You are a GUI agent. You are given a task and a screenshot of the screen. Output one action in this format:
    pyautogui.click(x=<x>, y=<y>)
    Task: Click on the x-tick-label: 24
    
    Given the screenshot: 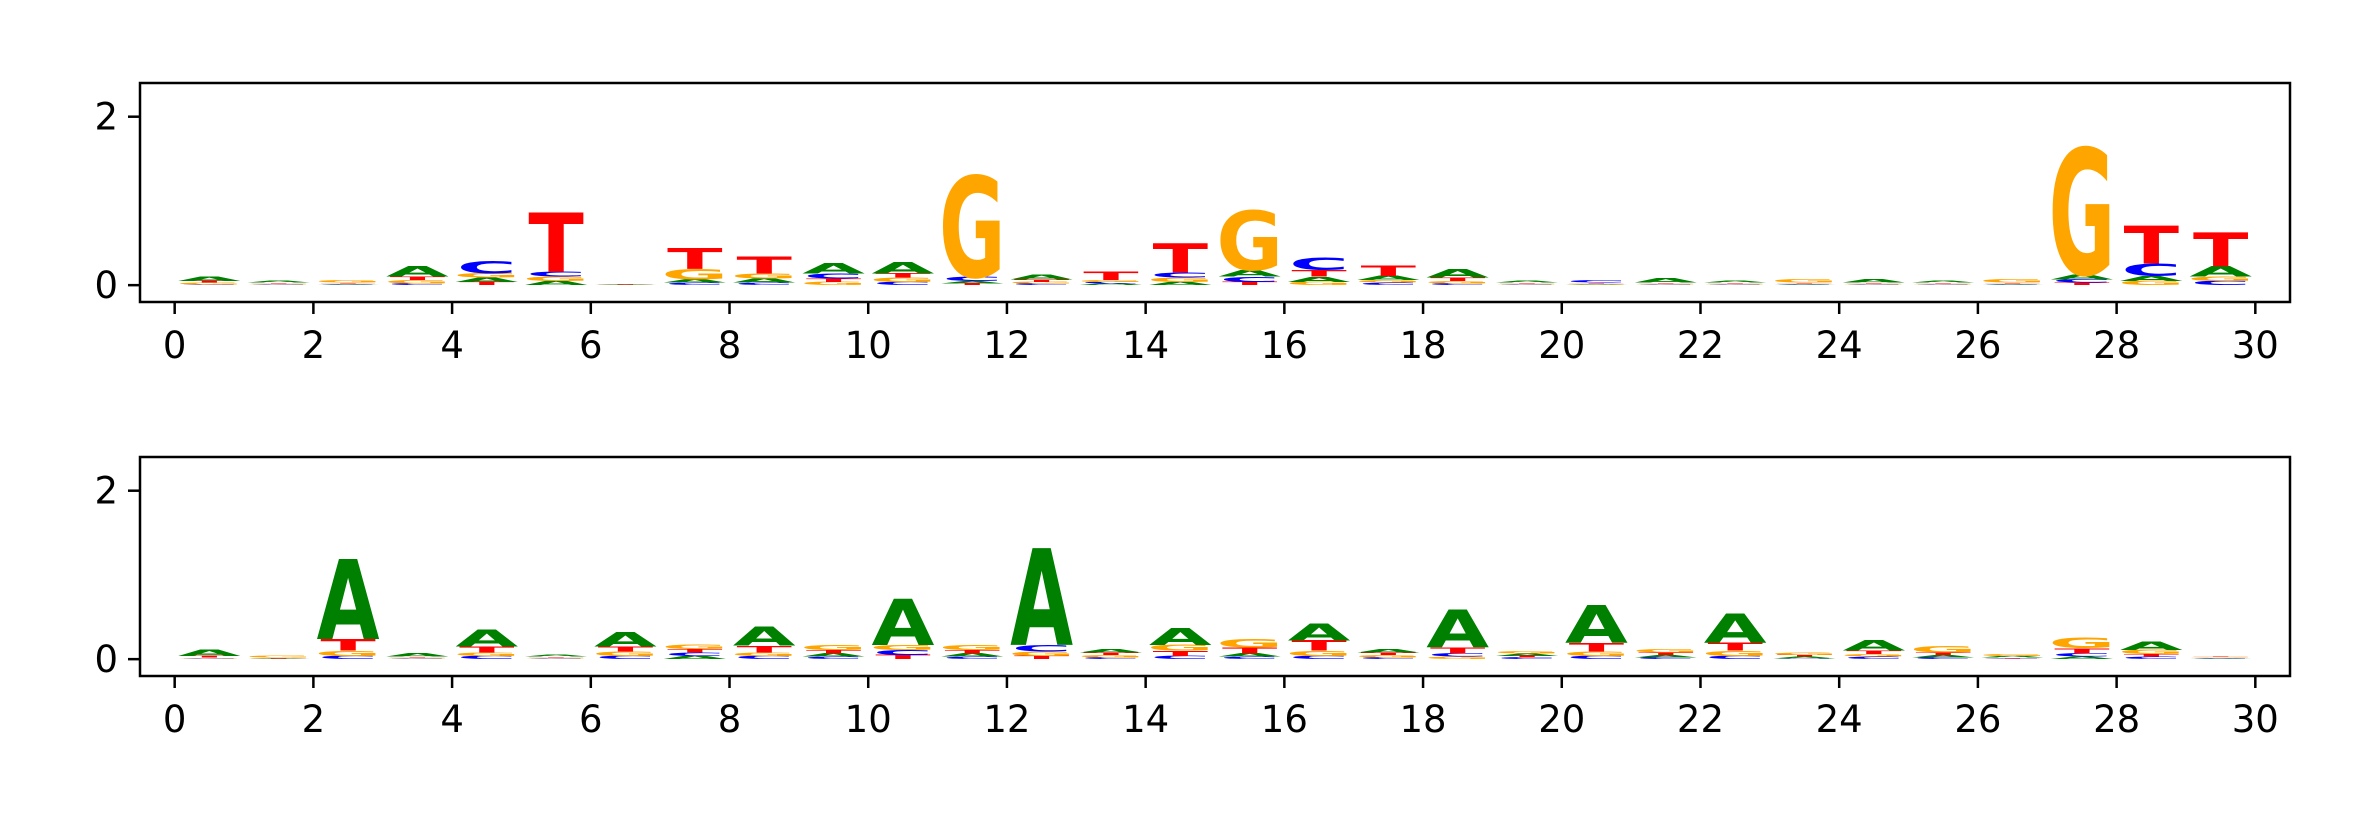 What is the action you would take?
    pyautogui.click(x=1839, y=345)
    